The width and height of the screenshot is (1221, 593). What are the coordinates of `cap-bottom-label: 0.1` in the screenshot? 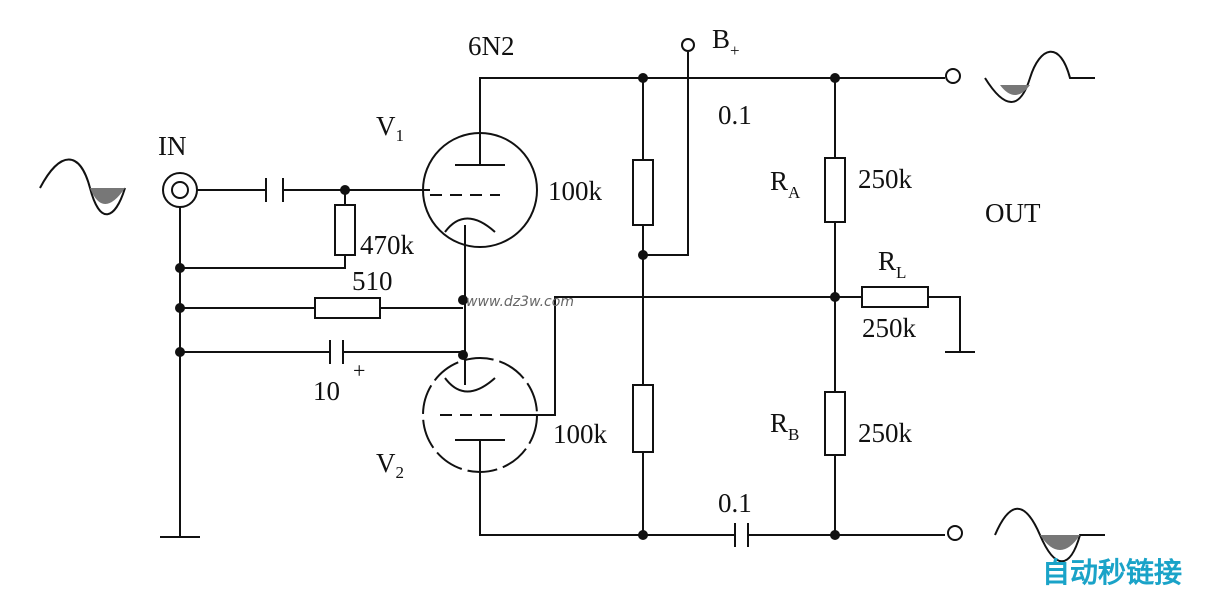 It's located at (735, 503).